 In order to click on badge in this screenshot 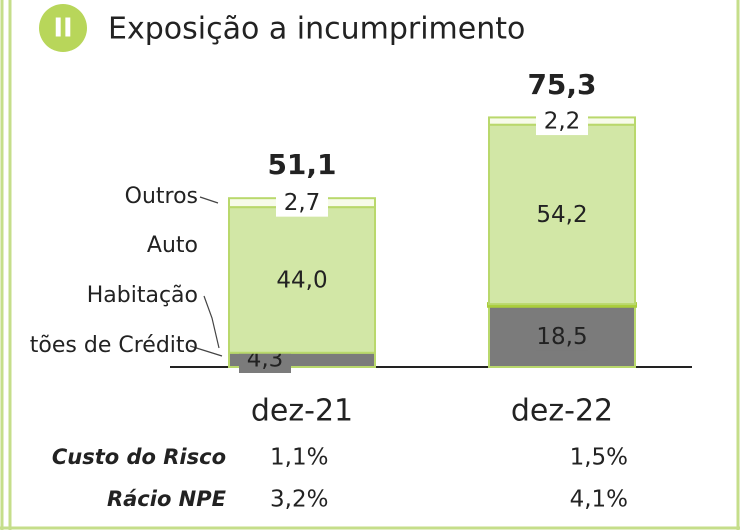, I will do `click(63, 28)`.